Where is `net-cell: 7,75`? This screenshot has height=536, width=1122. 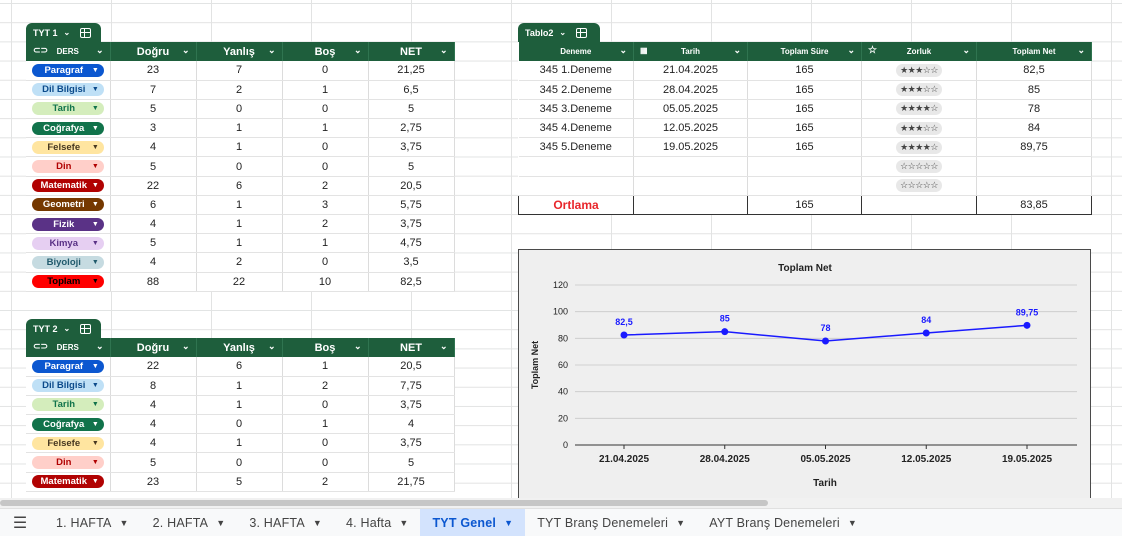
net-cell: 7,75 is located at coordinates (411, 386).